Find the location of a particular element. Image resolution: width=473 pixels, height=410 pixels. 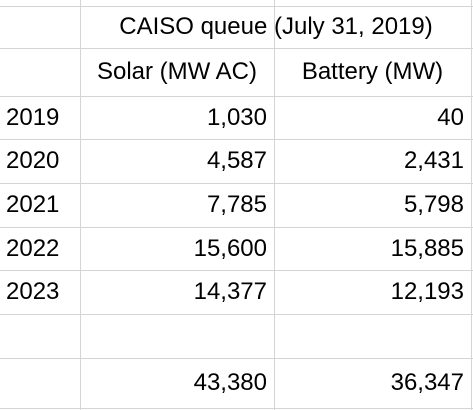

solar-cell: 4,587 is located at coordinates (236, 160).